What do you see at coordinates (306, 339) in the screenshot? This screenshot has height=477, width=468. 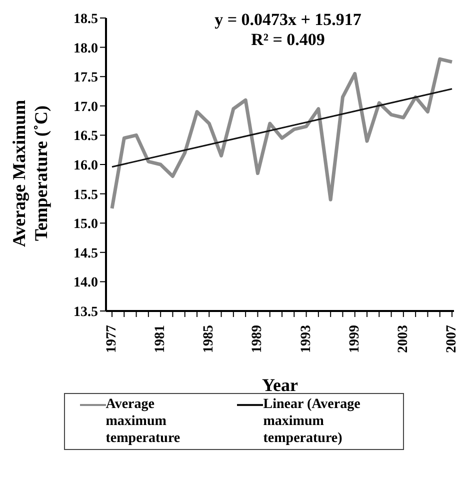 I see `x-tick-label: 1993` at bounding box center [306, 339].